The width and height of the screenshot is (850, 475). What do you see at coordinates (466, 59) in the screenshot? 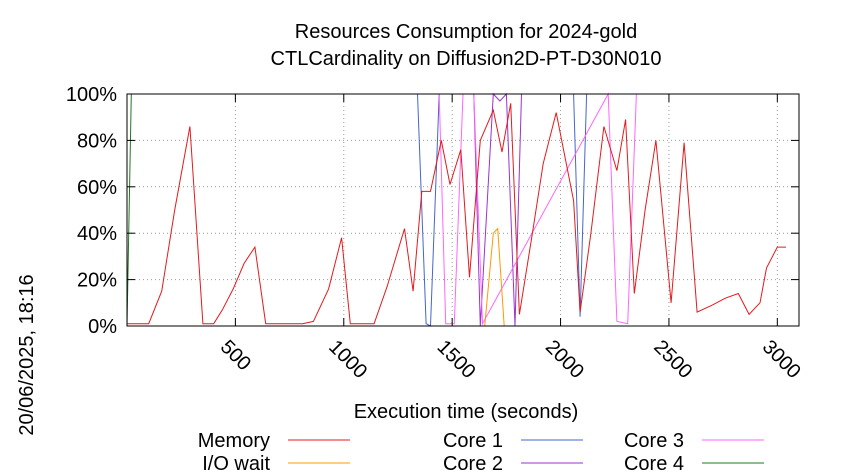
I see `chart-title-line2: CTLCardinality on Diffusion2D-PT-D30N010` at bounding box center [466, 59].